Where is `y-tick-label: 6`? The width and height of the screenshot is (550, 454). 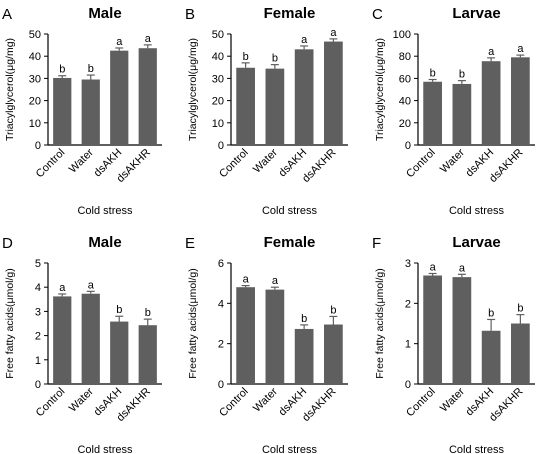
y-tick-label: 6 is located at coordinates (221, 264).